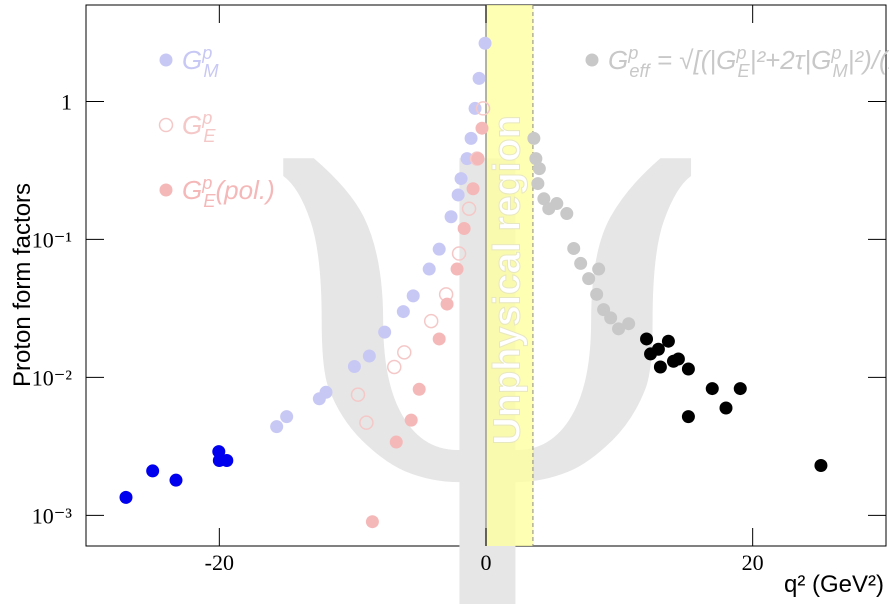 The height and width of the screenshot is (604, 889). Describe the element at coordinates (22, 285) in the screenshot. I see `y-axis-title: Proton form factors` at that location.